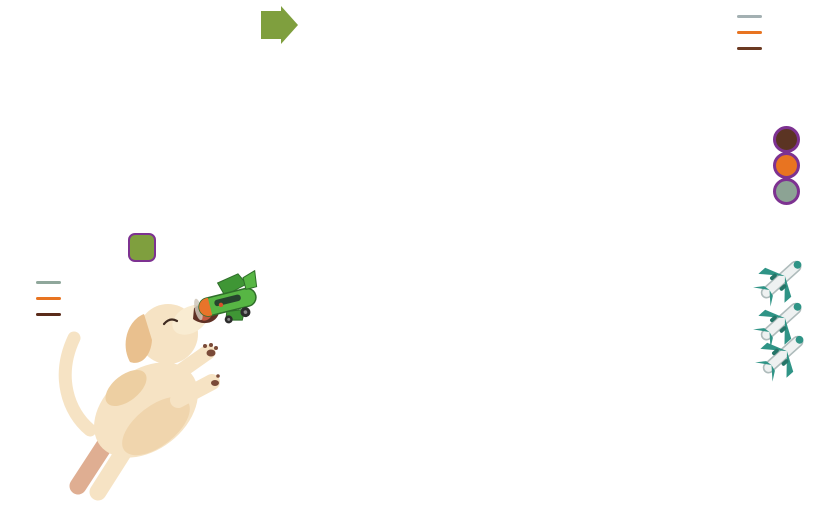 This screenshot has width=816, height=520. What do you see at coordinates (786, 191) in the screenshot?
I see `ma30-badge` at bounding box center [786, 191].